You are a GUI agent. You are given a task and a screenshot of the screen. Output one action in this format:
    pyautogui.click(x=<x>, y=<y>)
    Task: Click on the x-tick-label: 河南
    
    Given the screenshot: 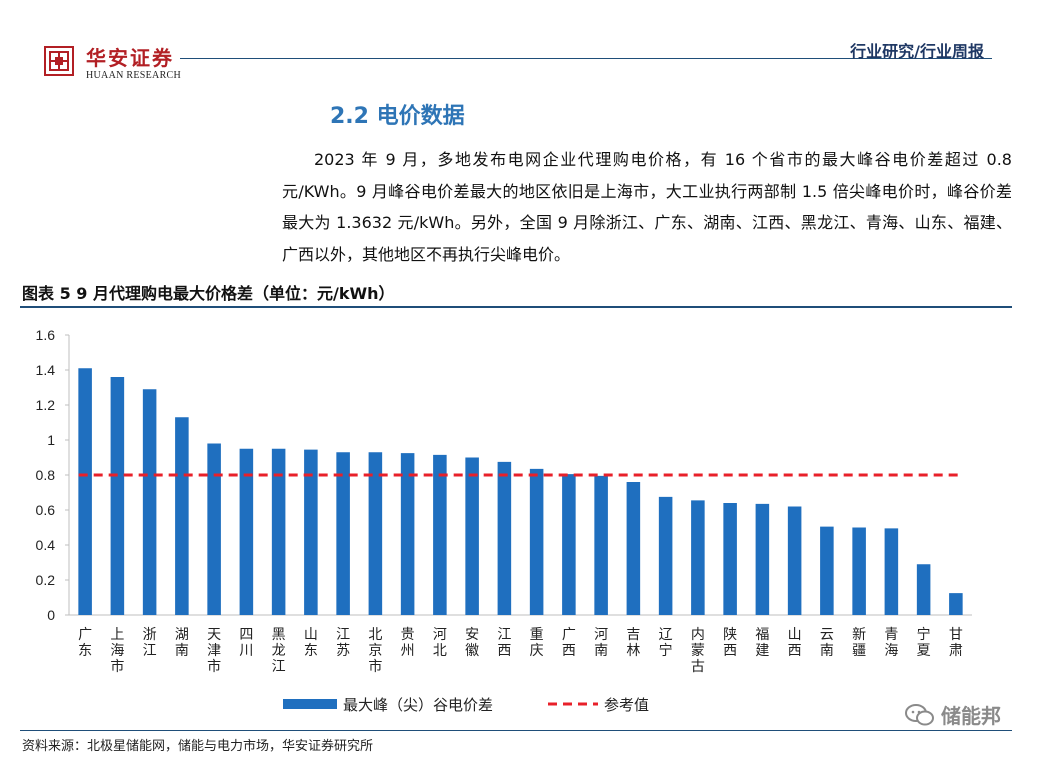 What is the action you would take?
    pyautogui.click(x=601, y=643)
    